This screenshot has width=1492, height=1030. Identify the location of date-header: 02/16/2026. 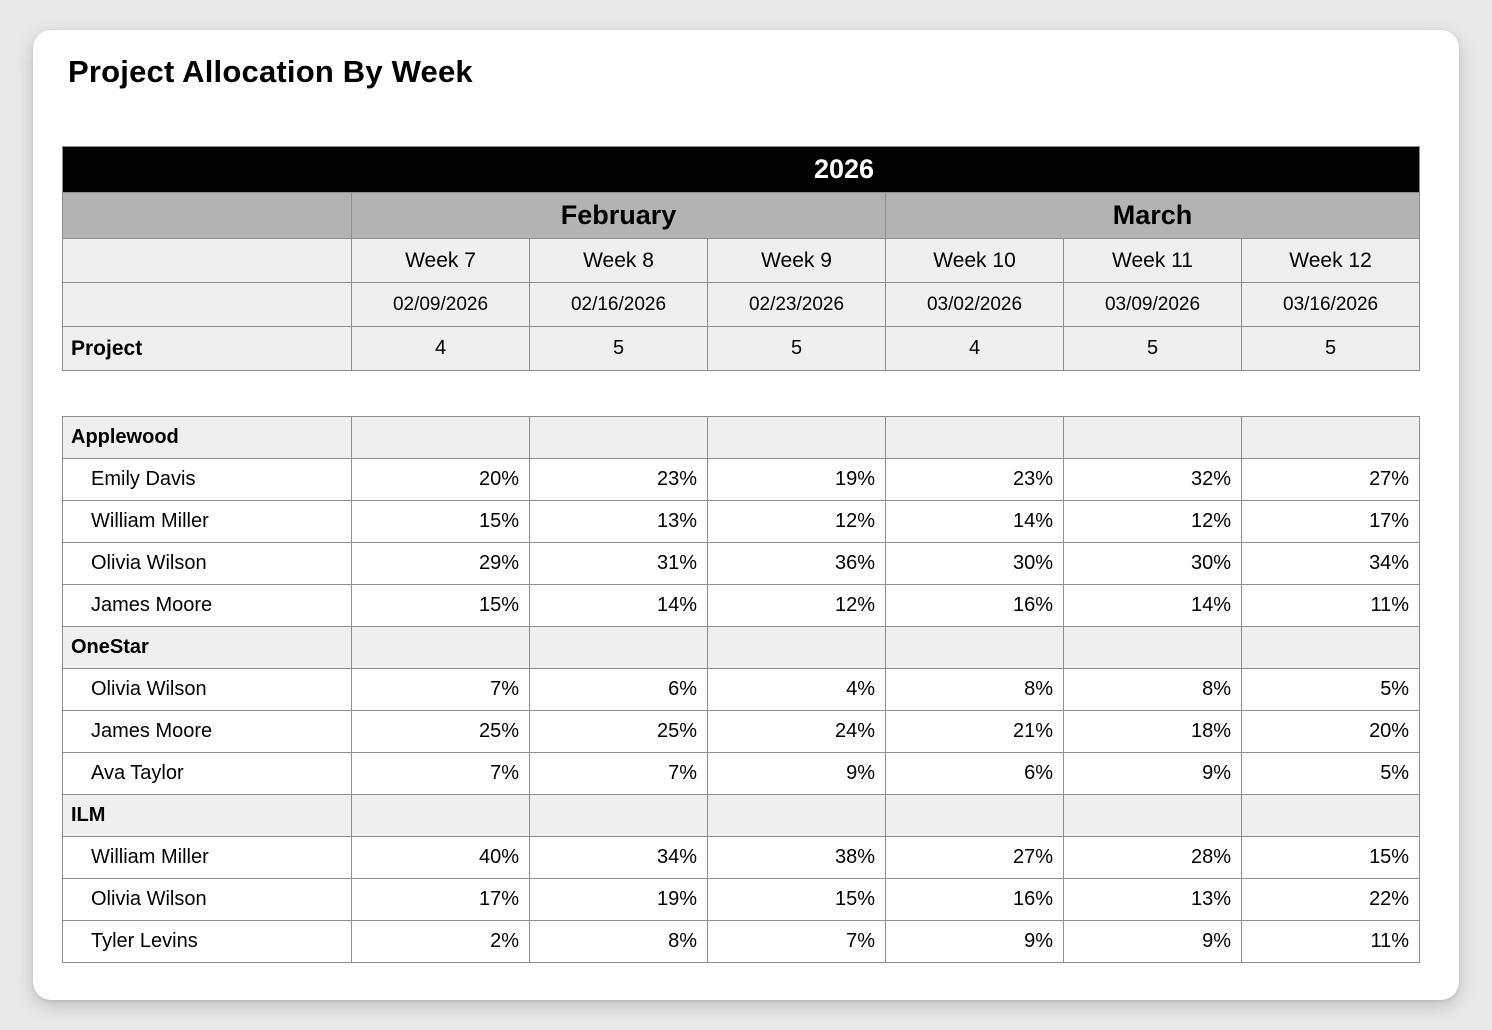
(618, 304).